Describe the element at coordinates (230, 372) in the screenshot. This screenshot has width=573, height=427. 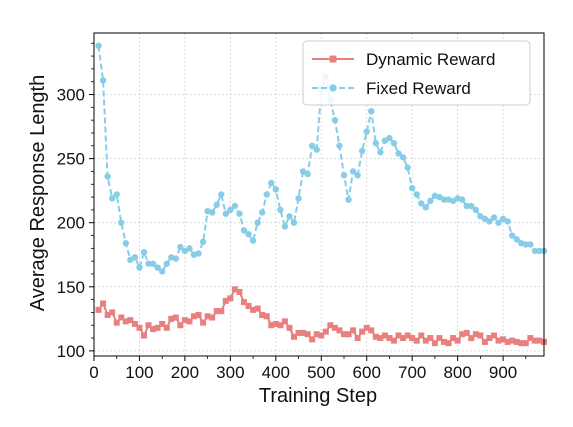
I see `x-tick-label: 300` at that location.